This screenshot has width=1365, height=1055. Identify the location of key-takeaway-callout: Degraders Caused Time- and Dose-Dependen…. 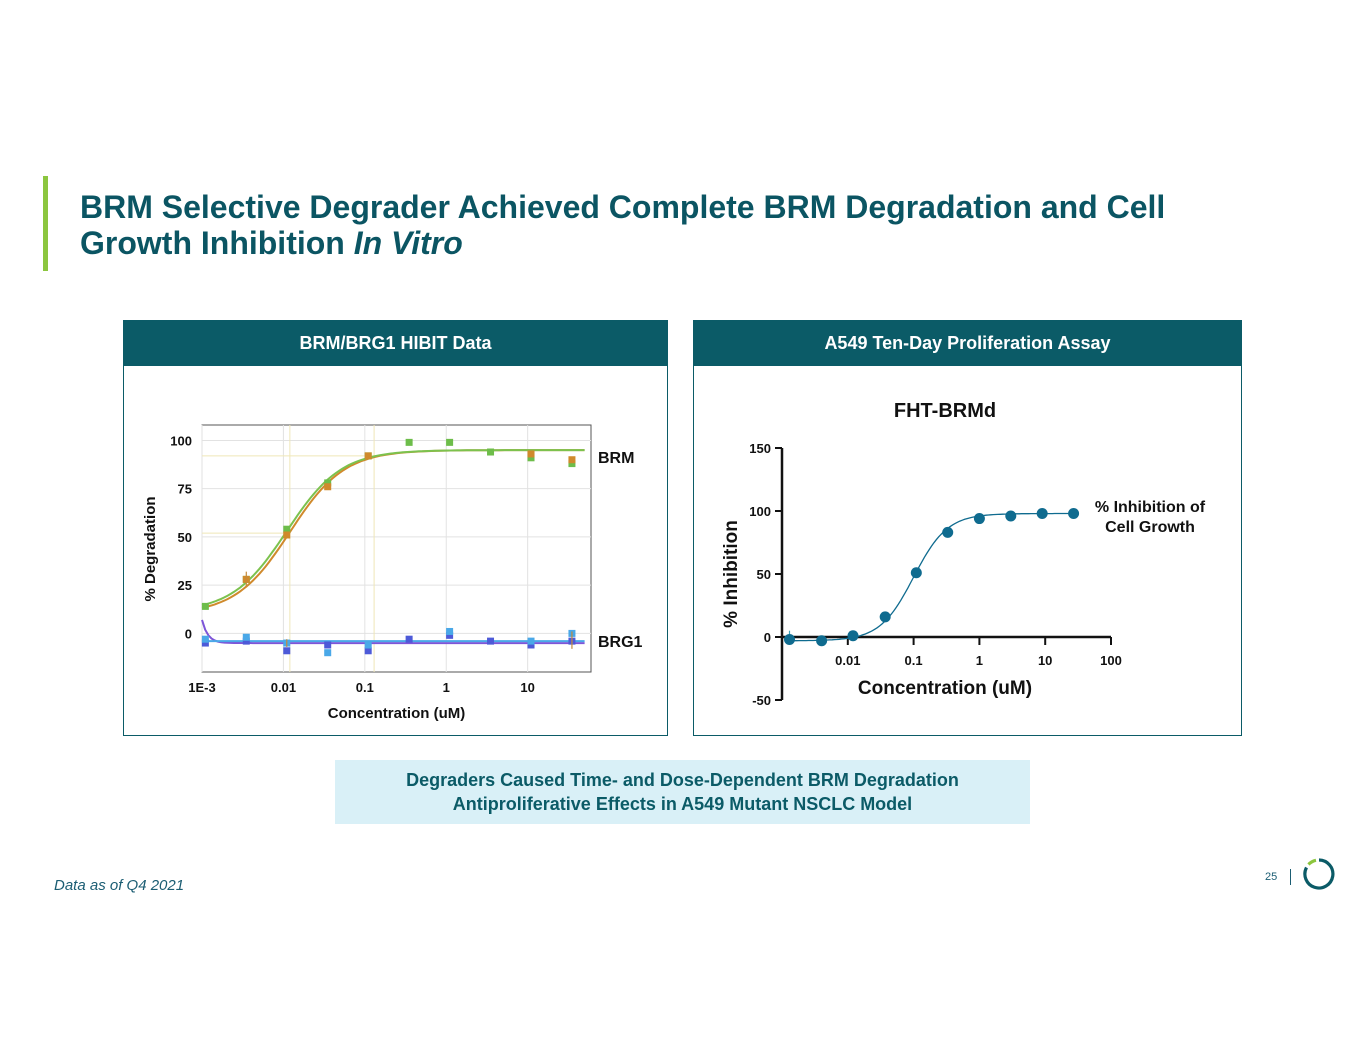
(682, 792).